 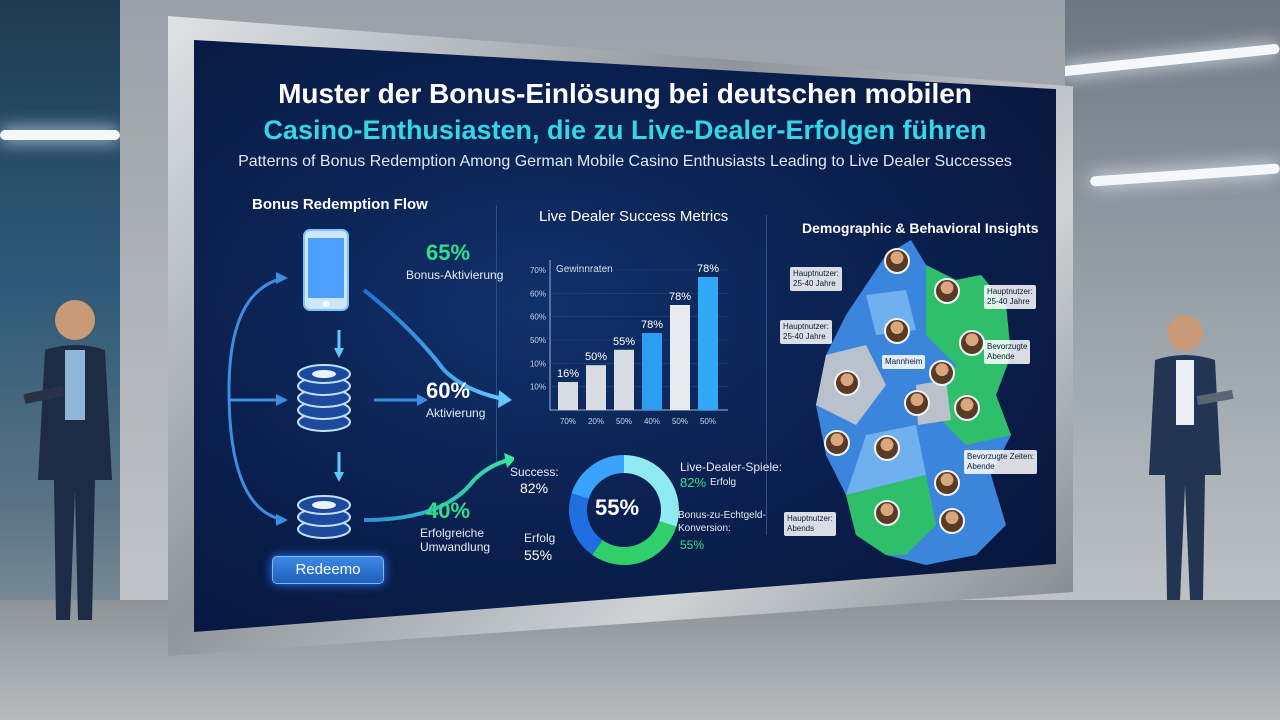 I want to click on map-label-east-line2: Abende, so click(x=1001, y=356).